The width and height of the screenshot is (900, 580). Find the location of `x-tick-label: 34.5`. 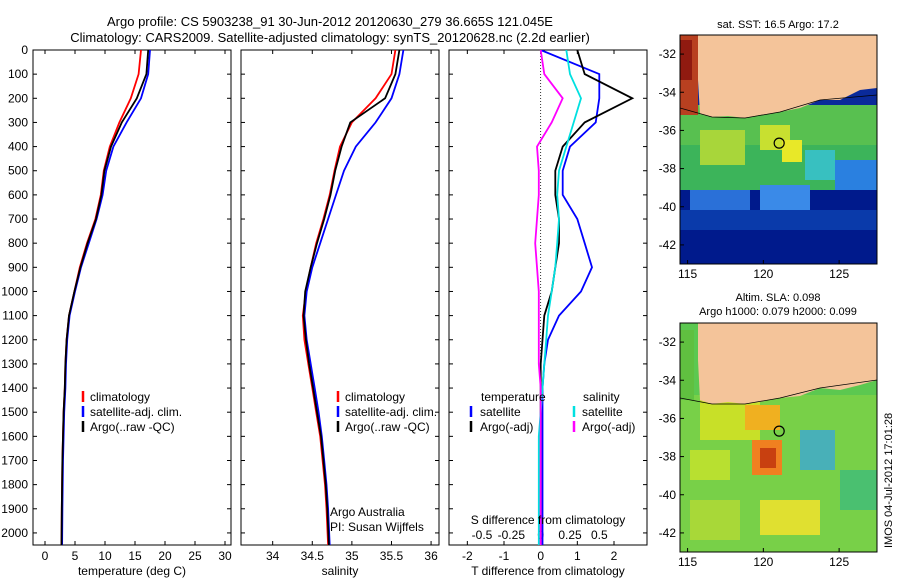

x-tick-label: 34.5 is located at coordinates (313, 556).